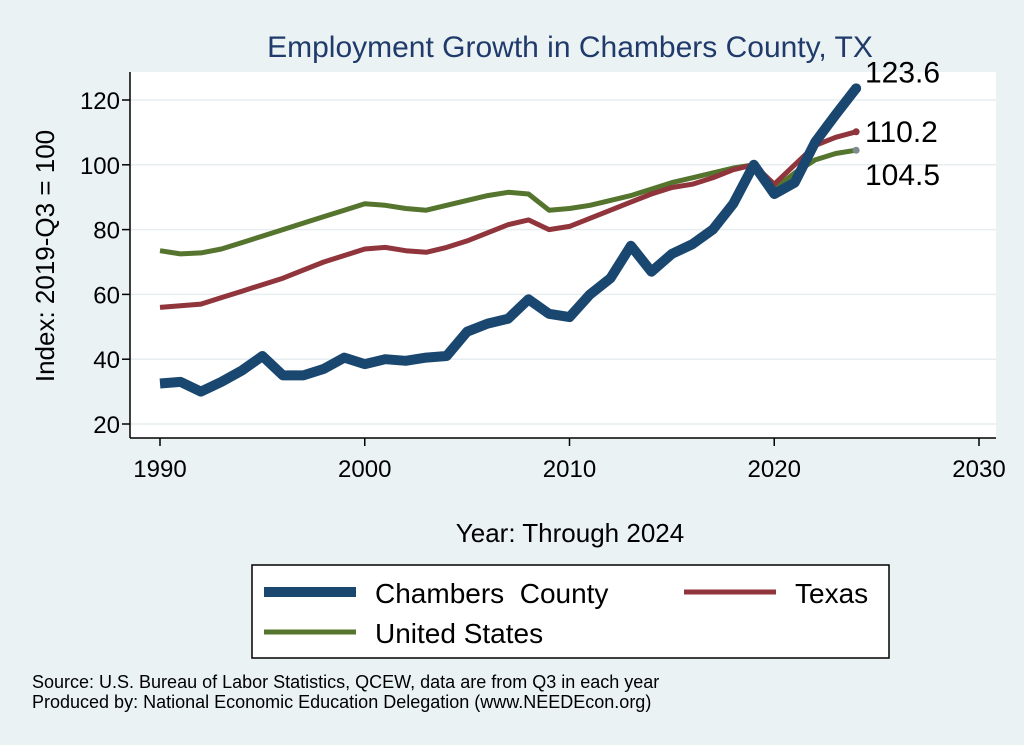  What do you see at coordinates (106, 425) in the screenshot?
I see `y-tick-label-20: 20` at bounding box center [106, 425].